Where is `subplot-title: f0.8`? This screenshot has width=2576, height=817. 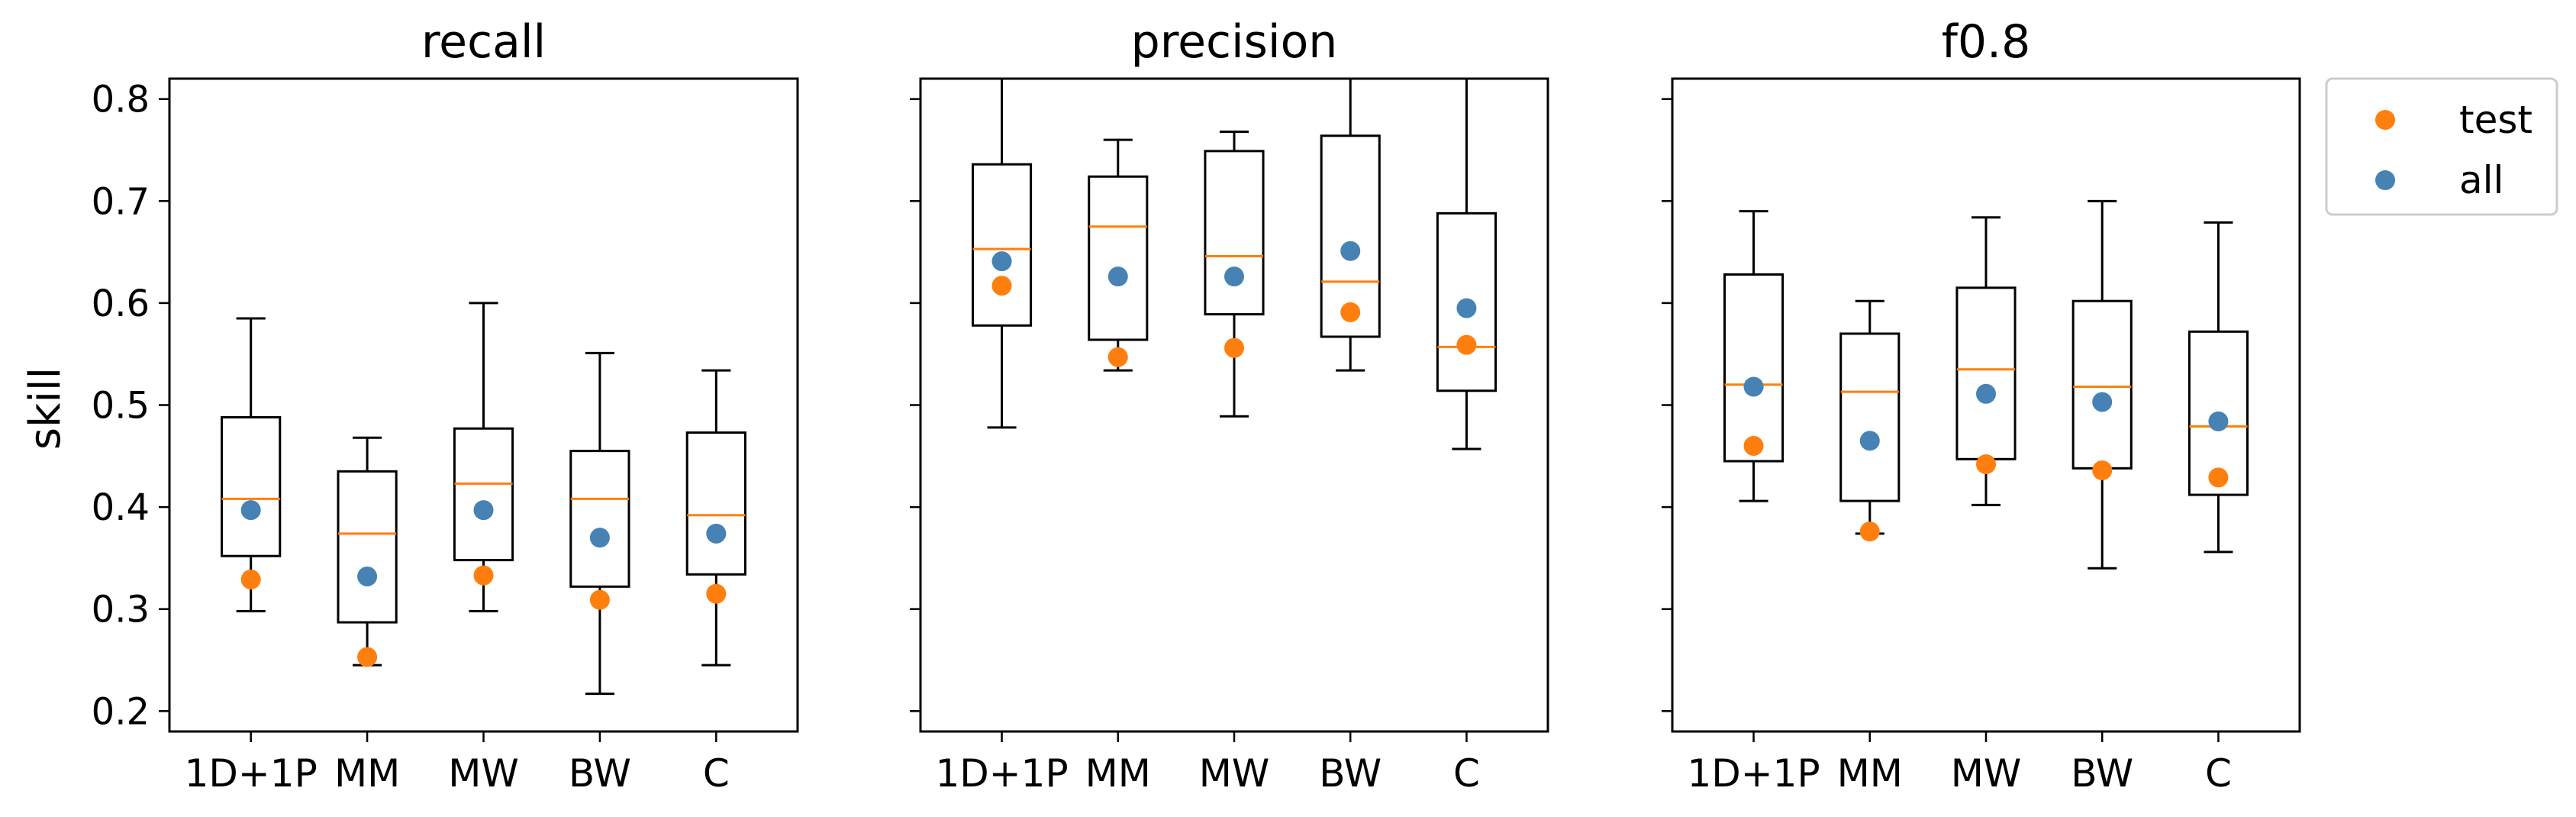
subplot-title: f0.8 is located at coordinates (1987, 42).